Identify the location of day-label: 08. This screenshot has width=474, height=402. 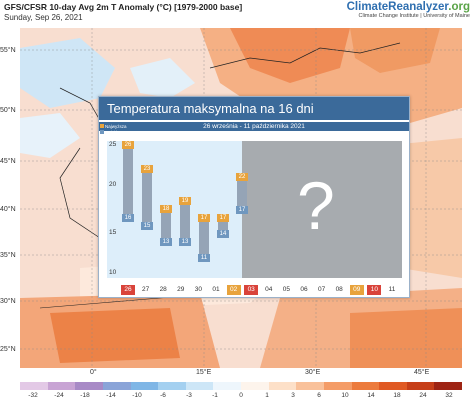
(339, 289).